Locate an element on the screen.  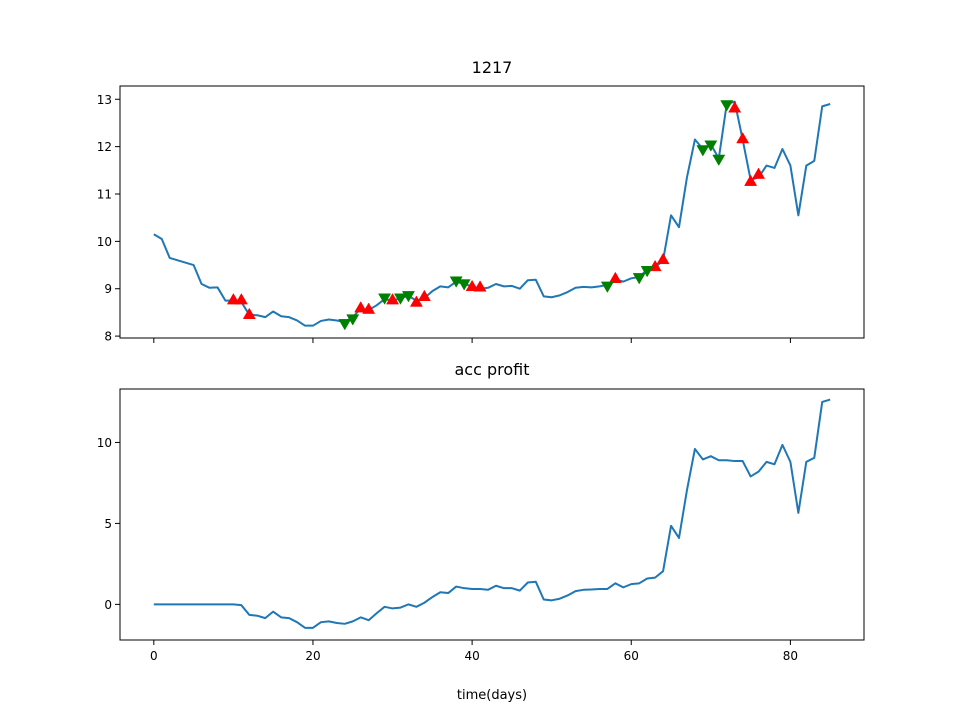
price-y-tick-label: 9 is located at coordinates (108, 289).